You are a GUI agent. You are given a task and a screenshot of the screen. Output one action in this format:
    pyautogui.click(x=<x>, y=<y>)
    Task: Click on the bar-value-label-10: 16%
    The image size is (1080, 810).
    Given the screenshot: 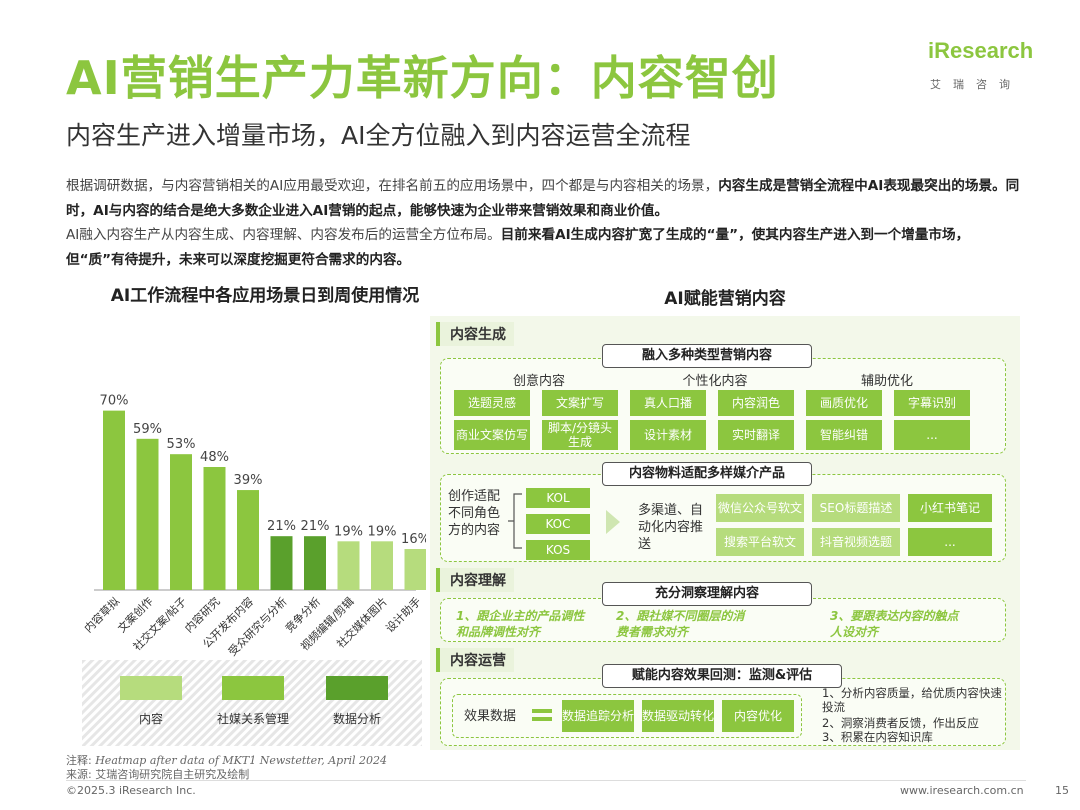 What is the action you would take?
    pyautogui.click(x=413, y=539)
    